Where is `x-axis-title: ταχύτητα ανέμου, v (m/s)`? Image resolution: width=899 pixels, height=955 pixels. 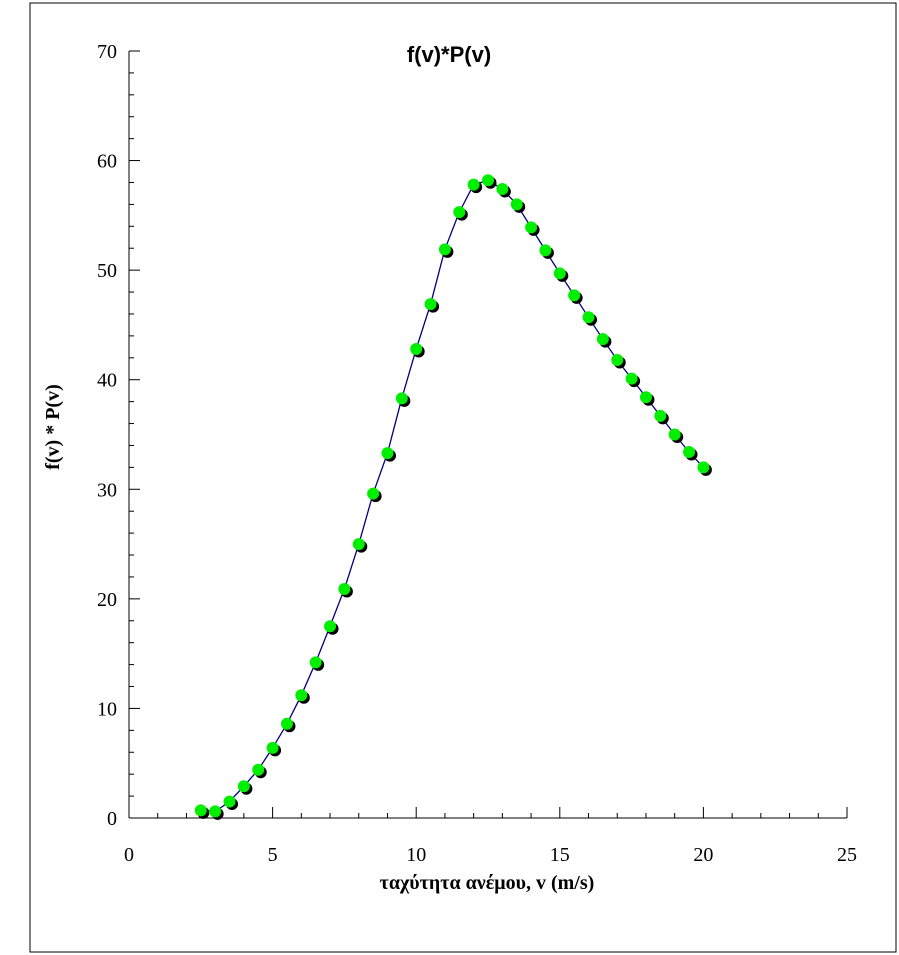 x-axis-title: ταχύτητα ανέμου, v (m/s) is located at coordinates (487, 883).